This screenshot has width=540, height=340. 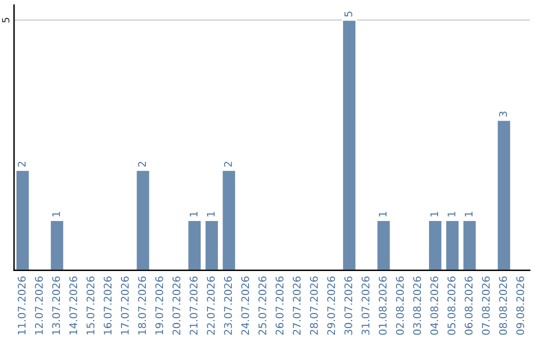 I want to click on x-tick-label: 19.07.2026, so click(x=159, y=305).